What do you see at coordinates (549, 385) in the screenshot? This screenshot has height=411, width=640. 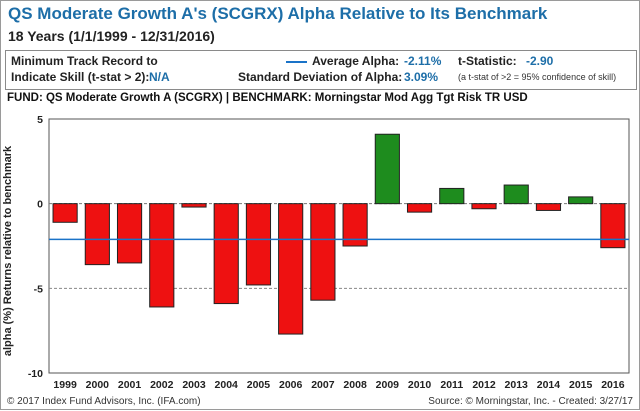 I see `x-tick-label: 2014` at bounding box center [549, 385].